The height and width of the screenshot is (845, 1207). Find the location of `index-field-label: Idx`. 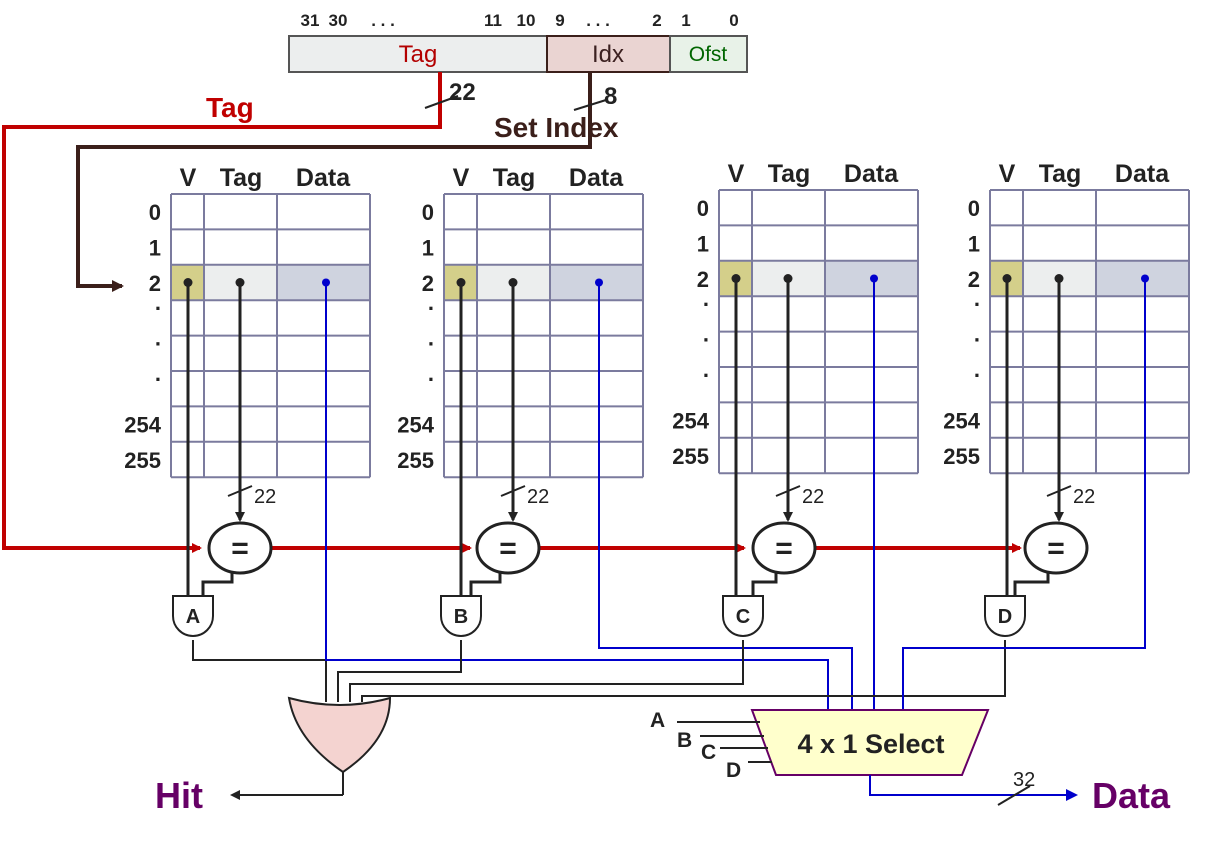

index-field-label: Idx is located at coordinates (608, 54).